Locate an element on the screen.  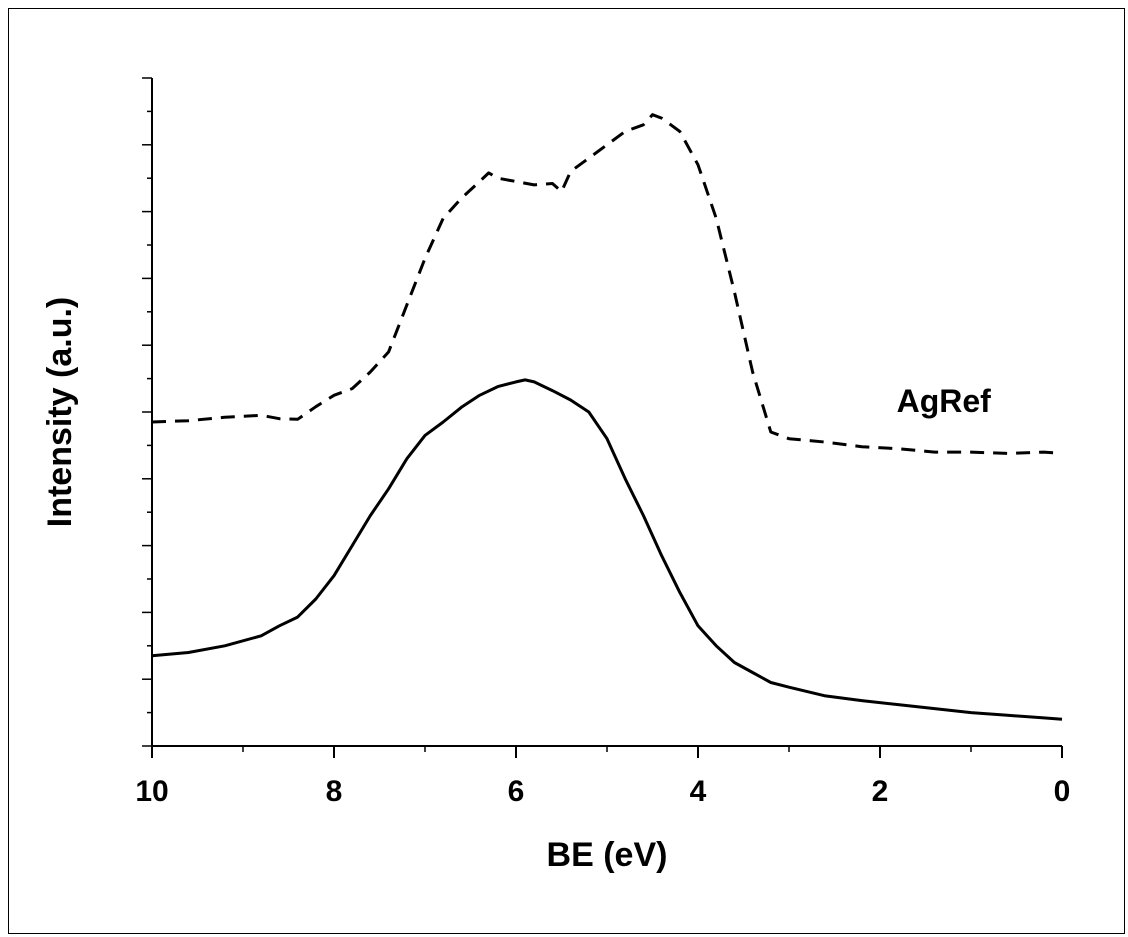
x-tick-label: 10 is located at coordinates (151, 791).